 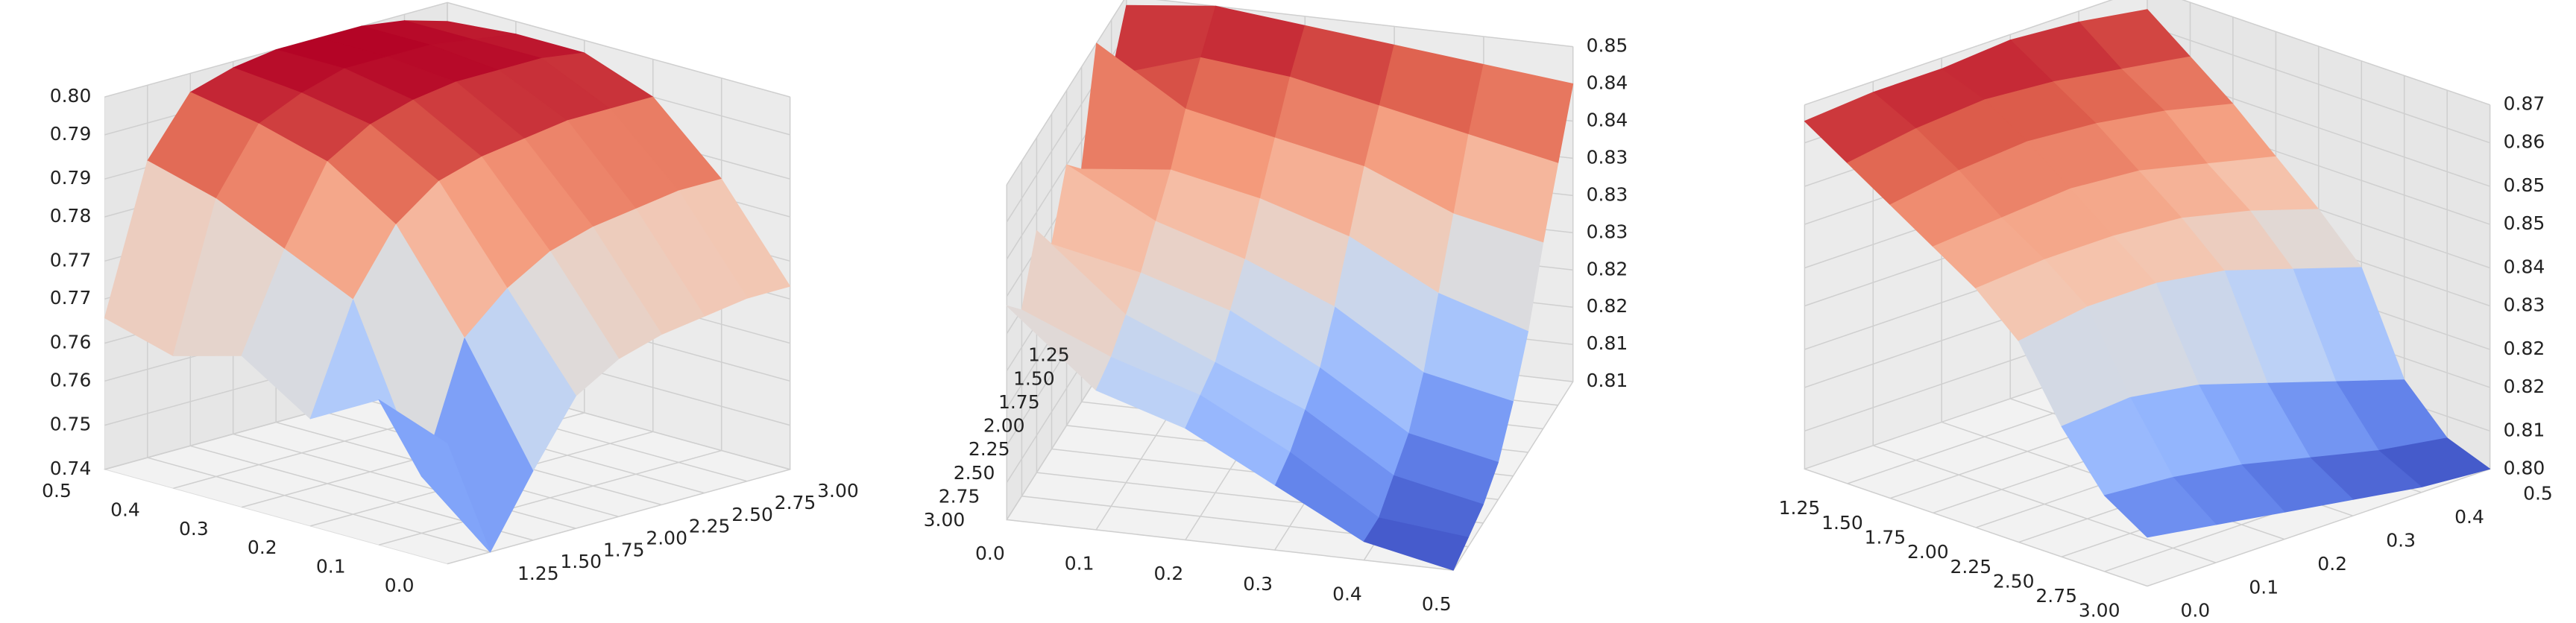 I want to click on z-tick-label: 0.74, so click(x=71, y=468).